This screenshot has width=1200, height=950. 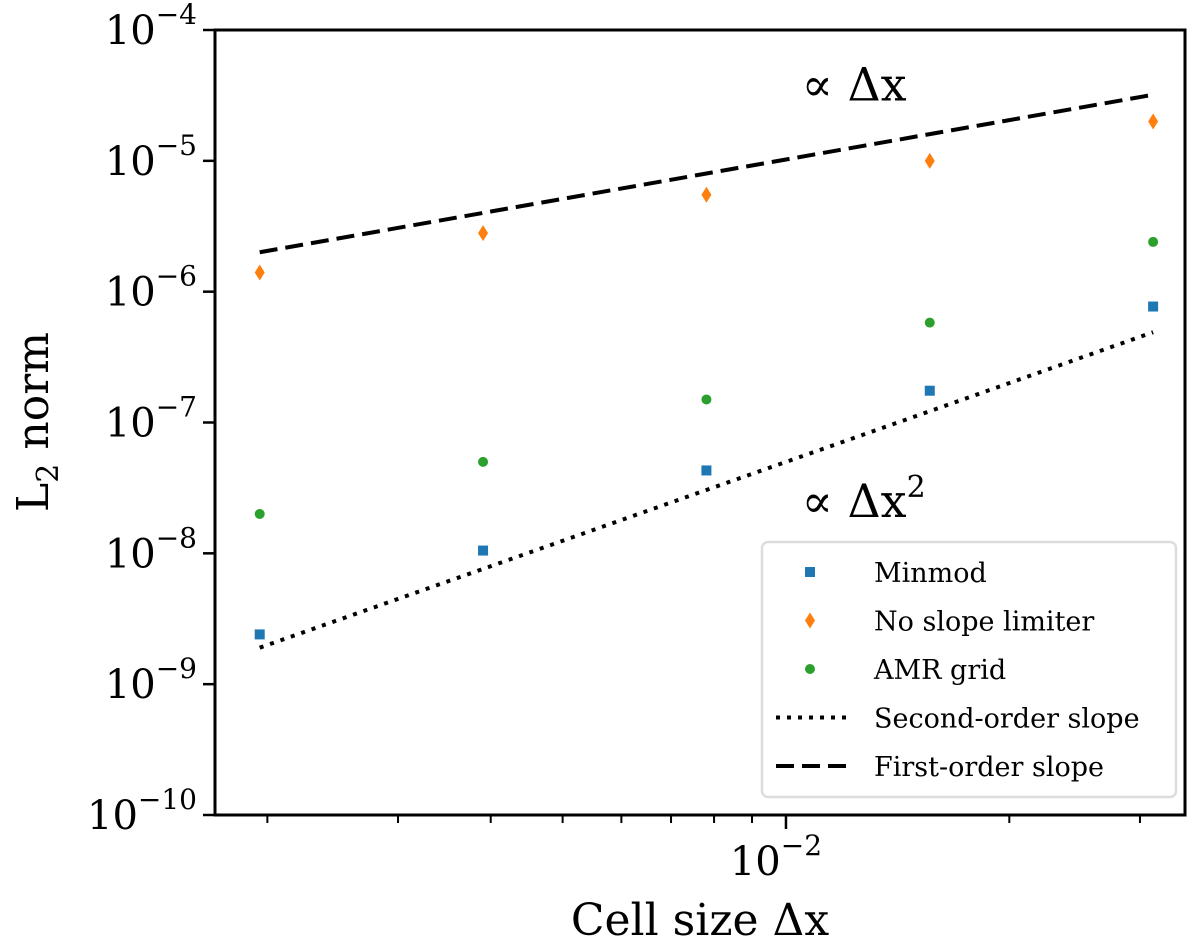 I want to click on legend-label: AMR grid, so click(x=939, y=670).